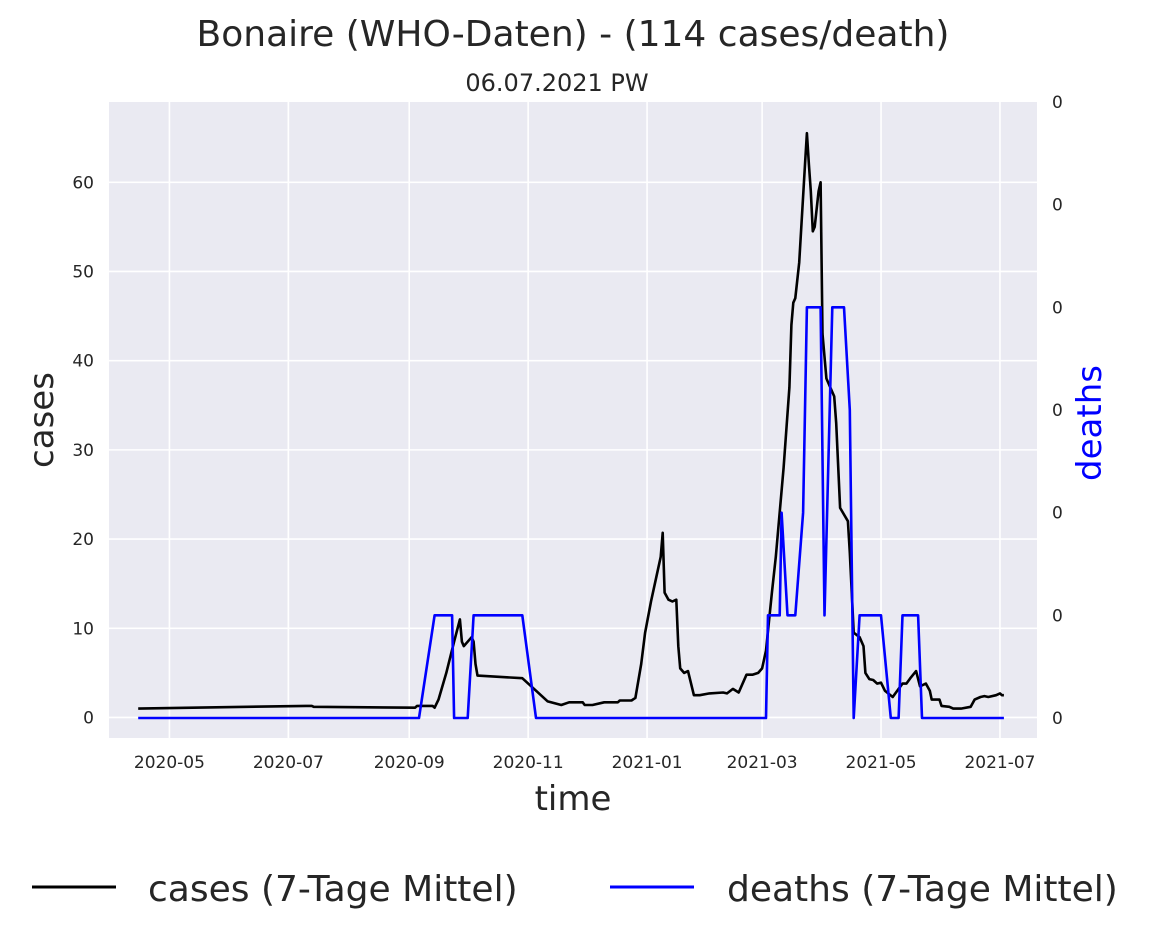 The image size is (1161, 941). I want to click on x-tick-label: 2020-05, so click(169, 763).